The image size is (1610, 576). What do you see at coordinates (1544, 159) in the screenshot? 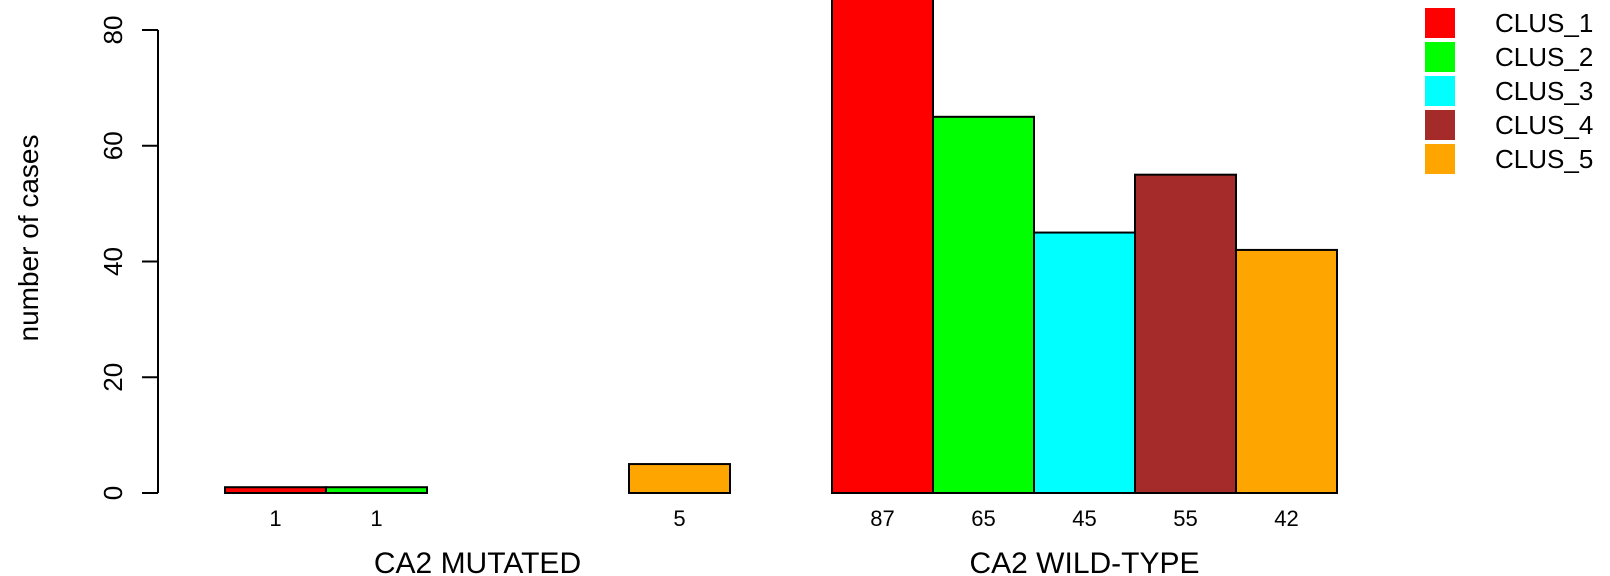
I see `legend-label: CLUS_5` at bounding box center [1544, 159].